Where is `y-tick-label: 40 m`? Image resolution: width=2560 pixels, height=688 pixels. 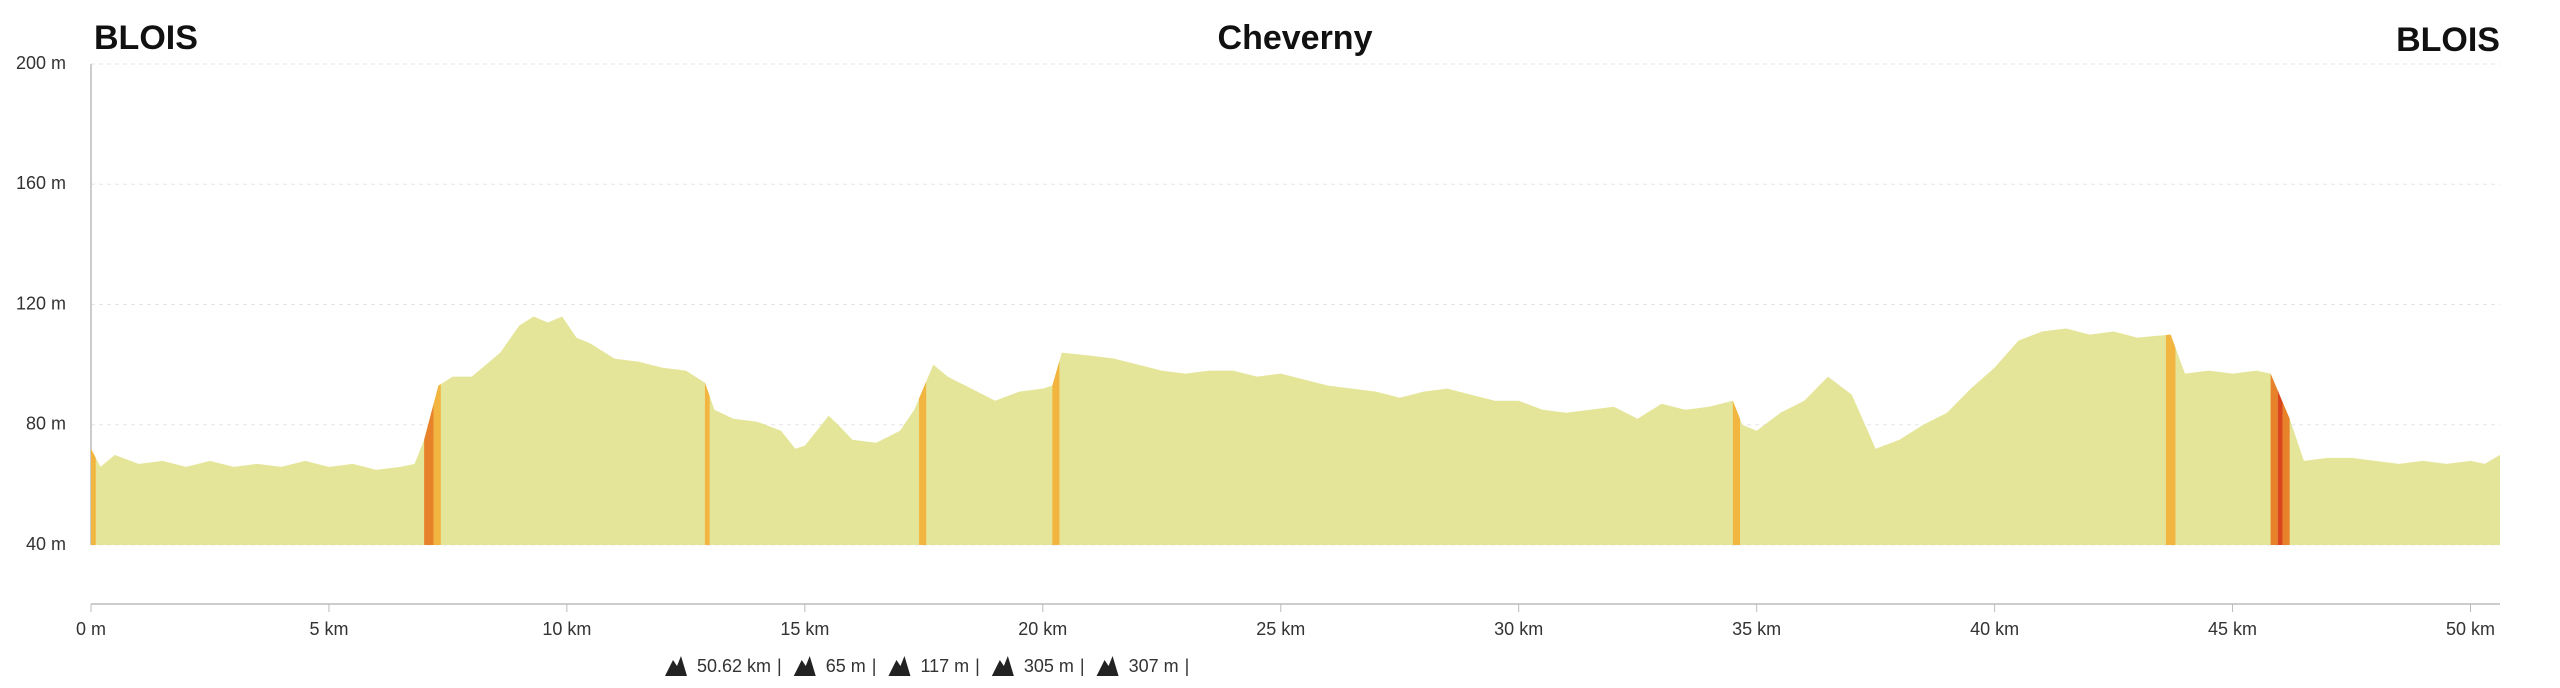
y-tick-label: 40 m is located at coordinates (46, 544).